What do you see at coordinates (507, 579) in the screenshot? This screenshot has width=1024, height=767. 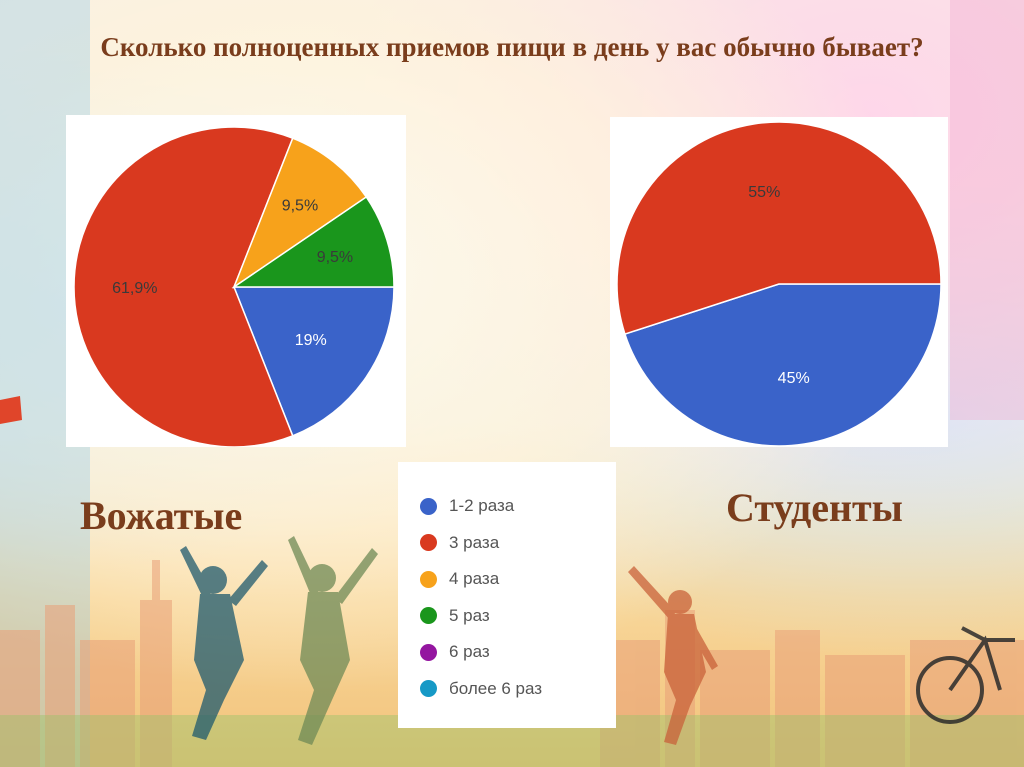 I see `legend-item: 4 раза` at bounding box center [507, 579].